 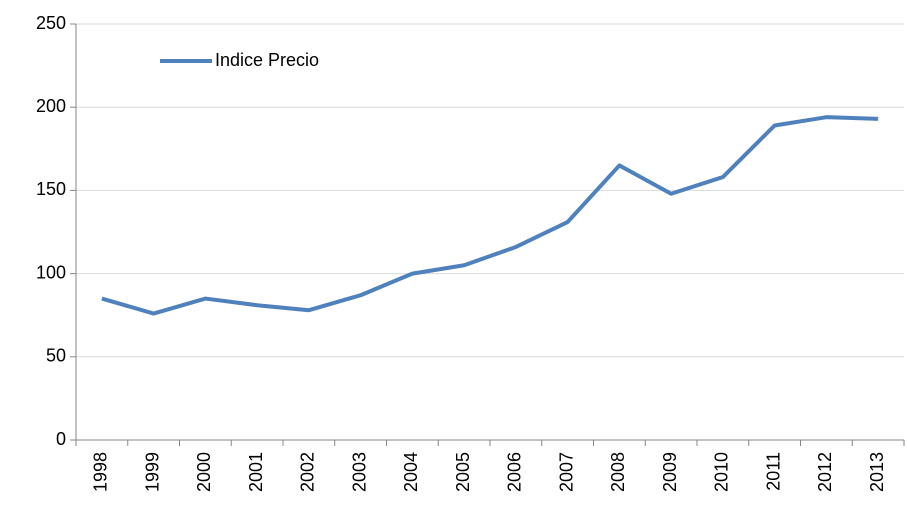 What do you see at coordinates (566, 472) in the screenshot?
I see `x-tick-label: 2007` at bounding box center [566, 472].